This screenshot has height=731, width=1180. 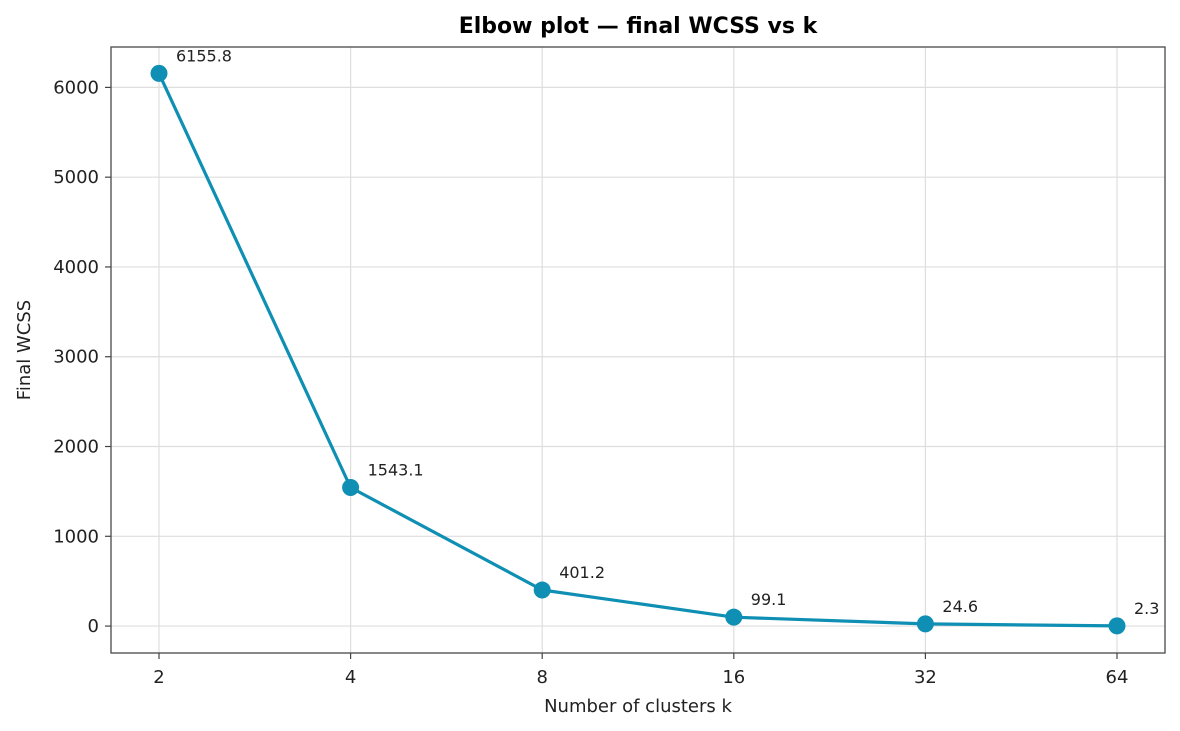 What do you see at coordinates (76, 177) in the screenshot?
I see `y-tick-label: 5000` at bounding box center [76, 177].